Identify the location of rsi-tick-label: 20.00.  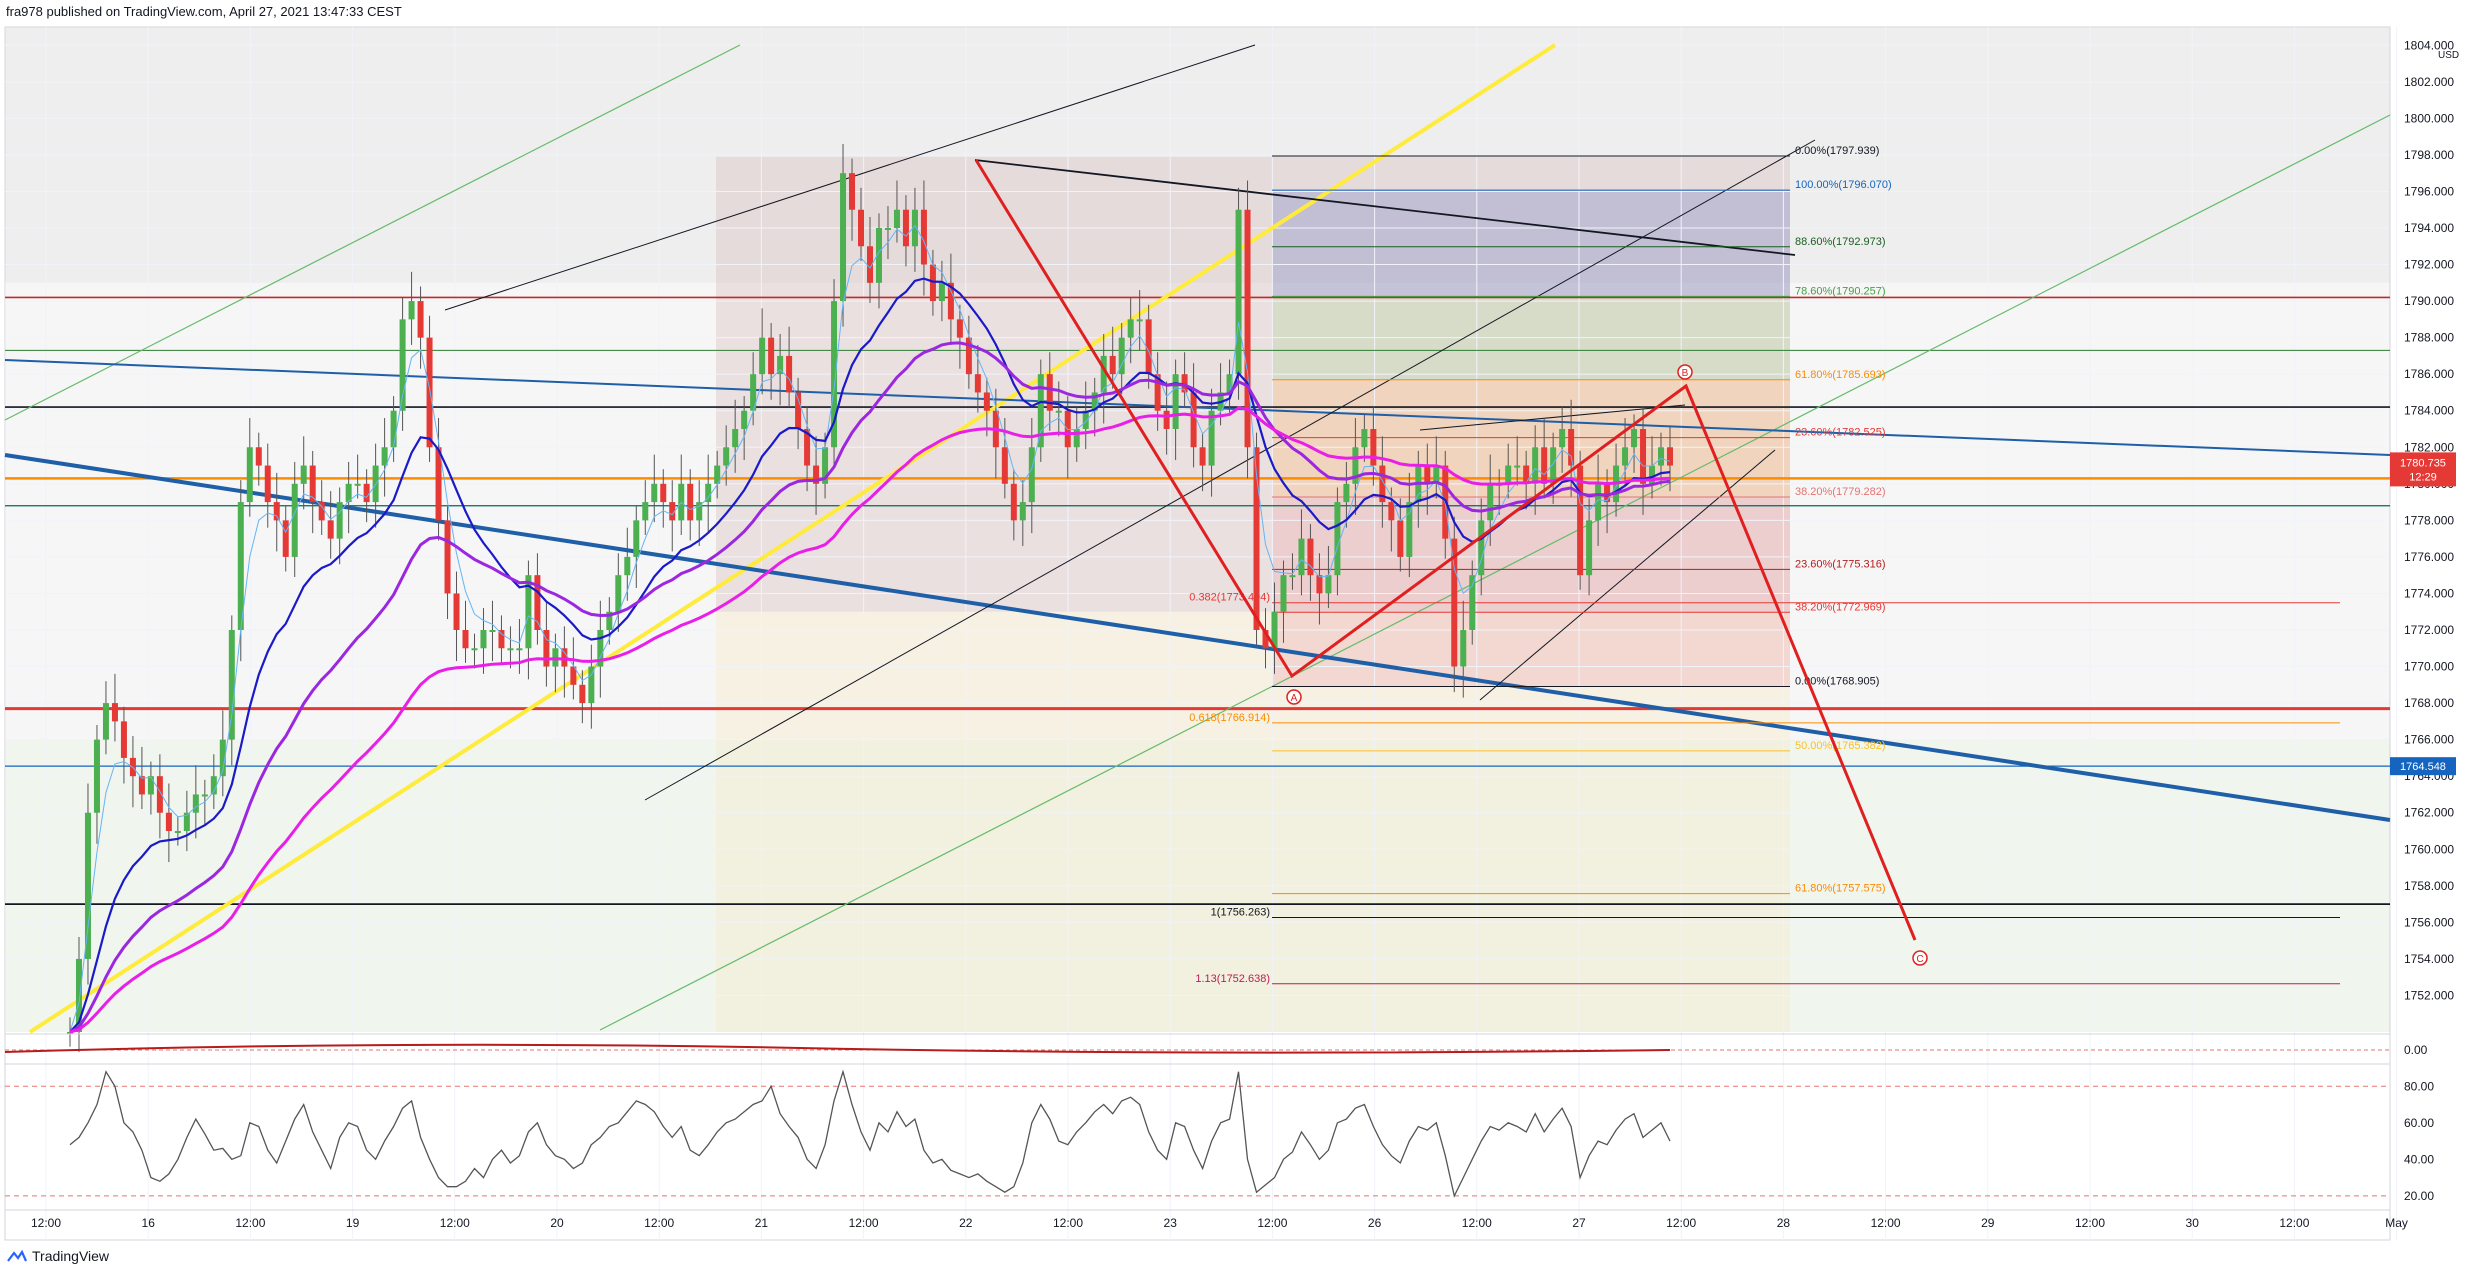
(2419, 1196).